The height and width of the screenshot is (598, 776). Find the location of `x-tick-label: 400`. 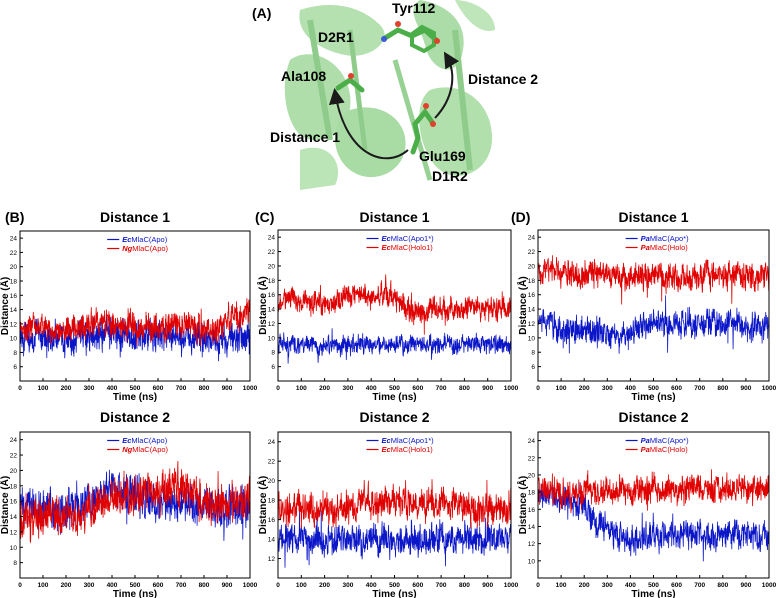

x-tick-label: 400 is located at coordinates (630, 388).